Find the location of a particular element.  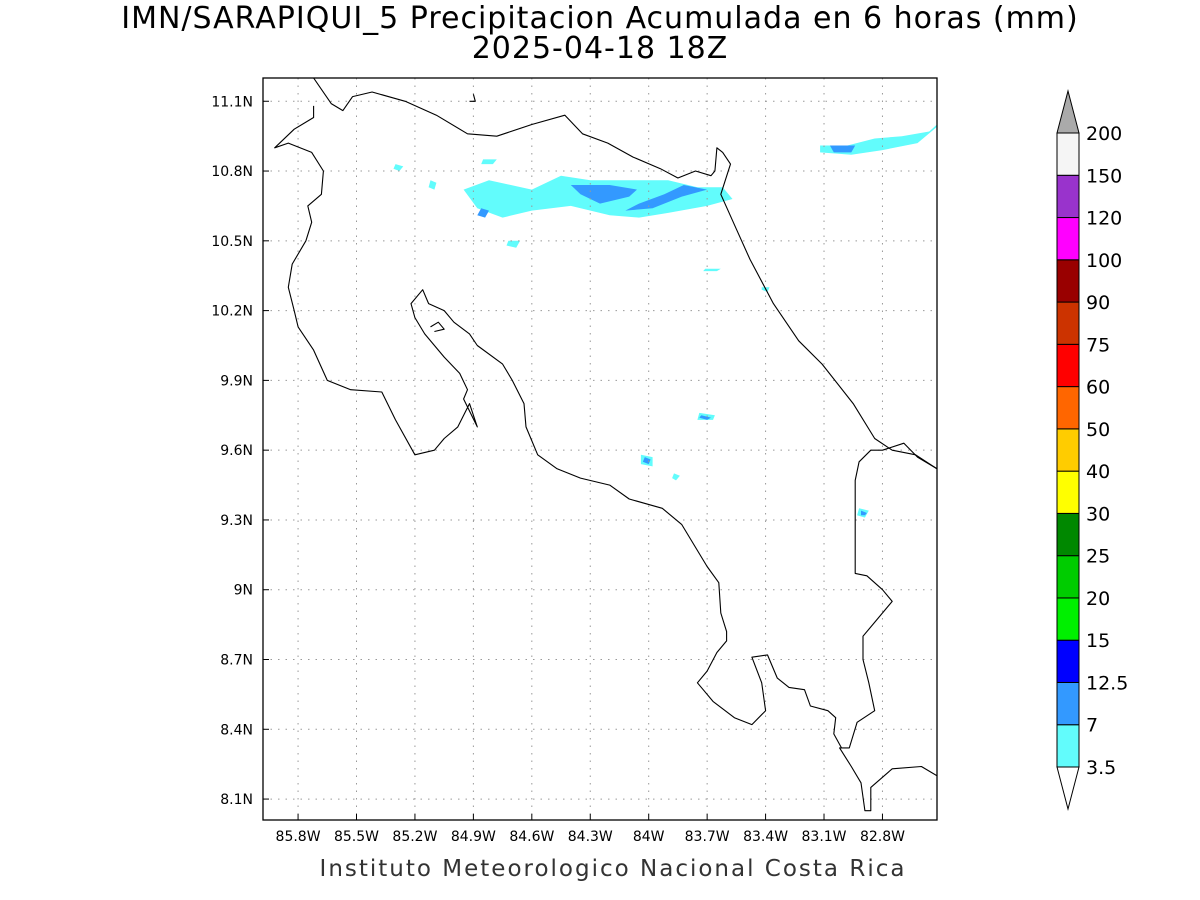

colorbar-label: 200 is located at coordinates (1104, 134).